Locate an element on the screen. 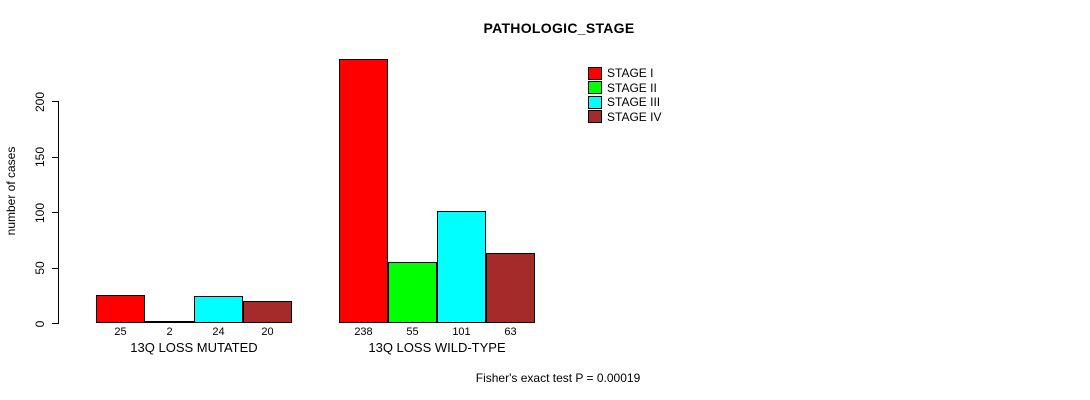 The width and height of the screenshot is (1090, 400). bar-value-label: 238 is located at coordinates (363, 332).